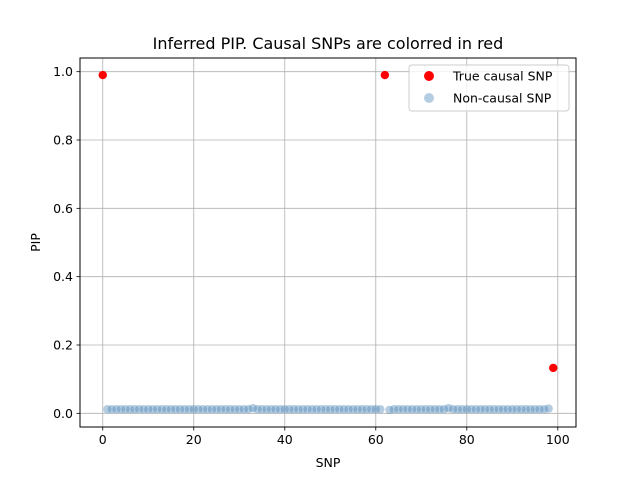 Image resolution: width=640 pixels, height=480 pixels. I want to click on x-axis-ticks: 0 20 40 60 80 100, so click(334, 437).